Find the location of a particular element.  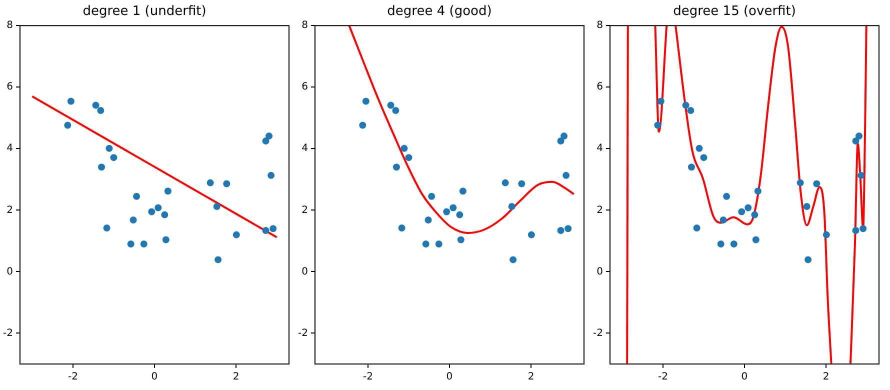

chart-title: degree 15 (overfit) is located at coordinates (734, 12).